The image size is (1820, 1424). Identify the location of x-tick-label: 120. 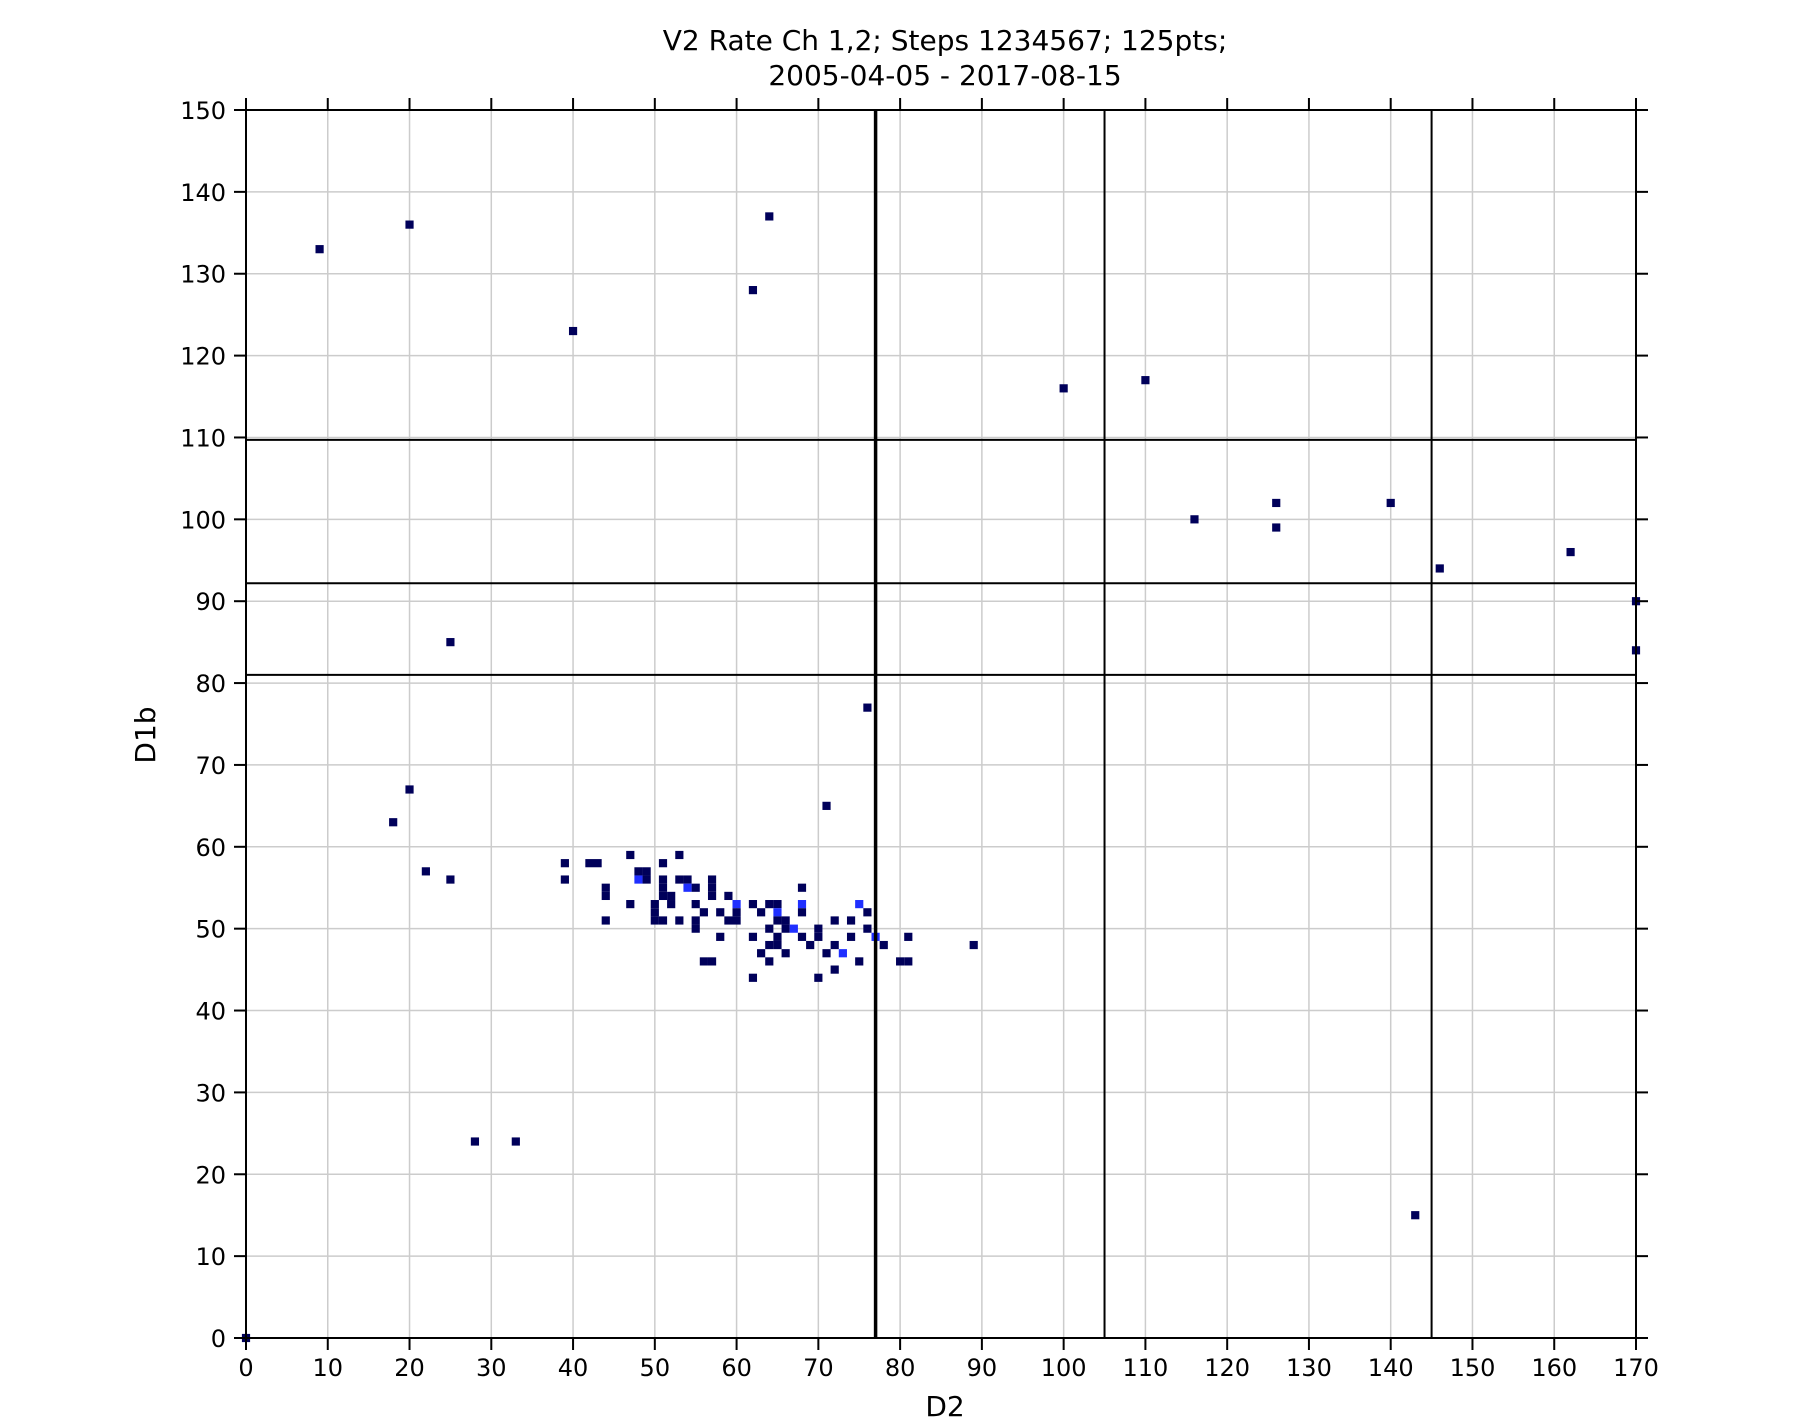
(1227, 1368).